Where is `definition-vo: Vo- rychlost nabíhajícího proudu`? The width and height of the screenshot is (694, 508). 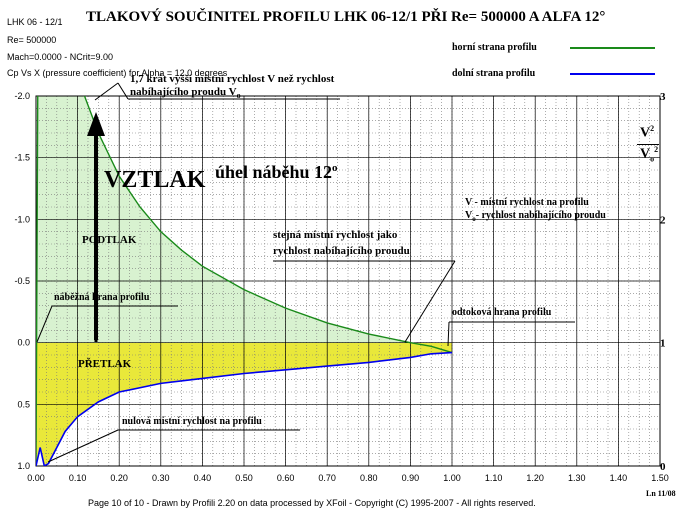
definition-vo: Vo- rychlost nabíhajícího proudu is located at coordinates (535, 216).